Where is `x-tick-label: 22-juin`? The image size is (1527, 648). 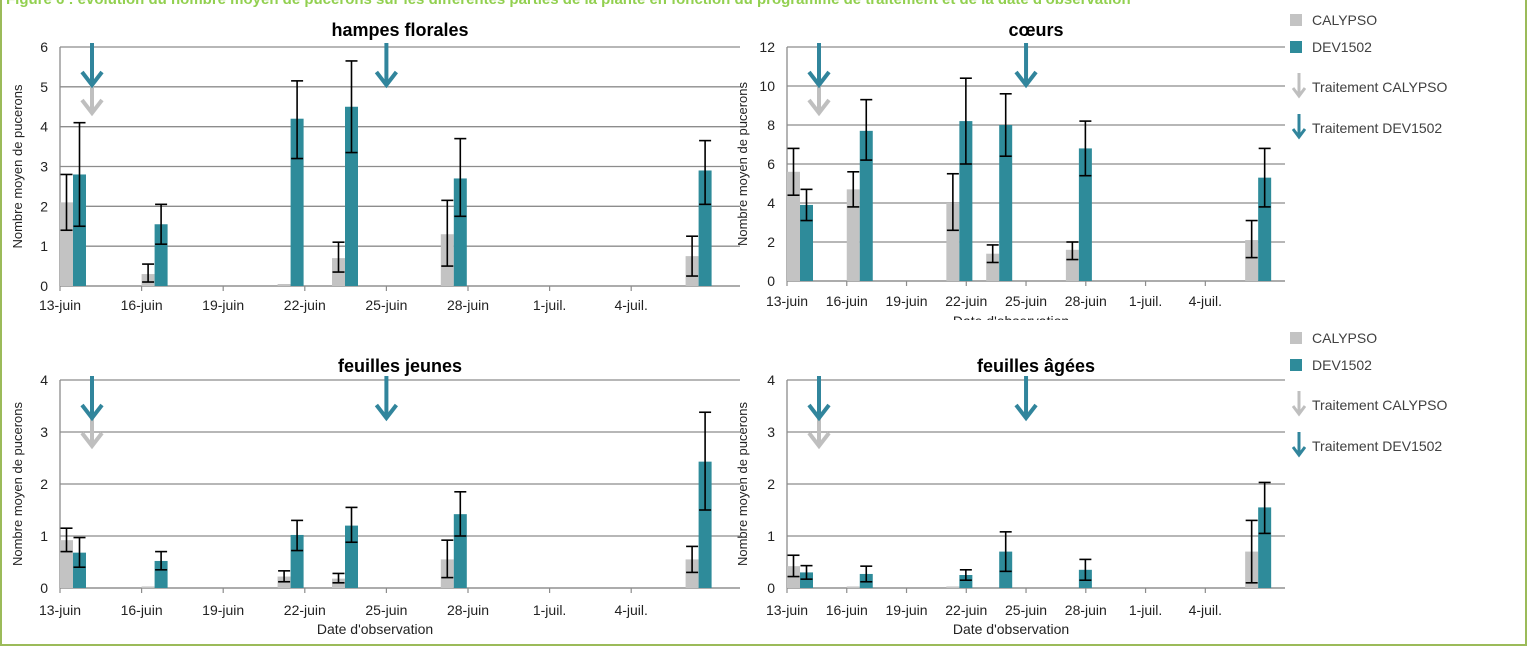
x-tick-label: 22-juin is located at coordinates (966, 610).